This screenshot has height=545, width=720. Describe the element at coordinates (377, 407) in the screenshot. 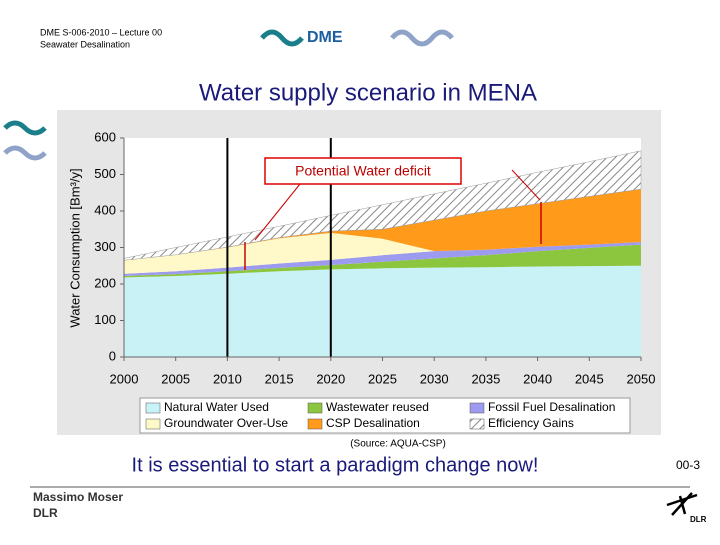

I see `legend-label: Wastewater reused` at that location.